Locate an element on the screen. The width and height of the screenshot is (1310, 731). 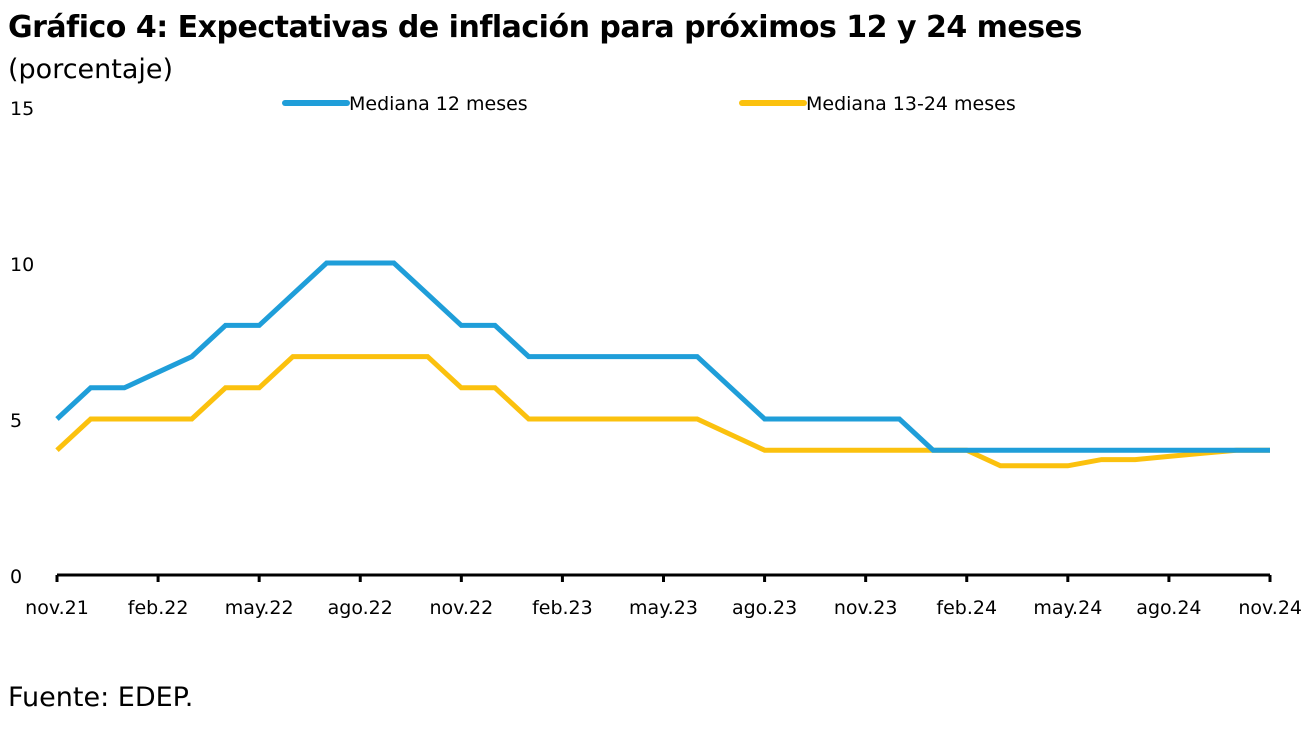
y-tick-label-10: 10 is located at coordinates (22, 265).